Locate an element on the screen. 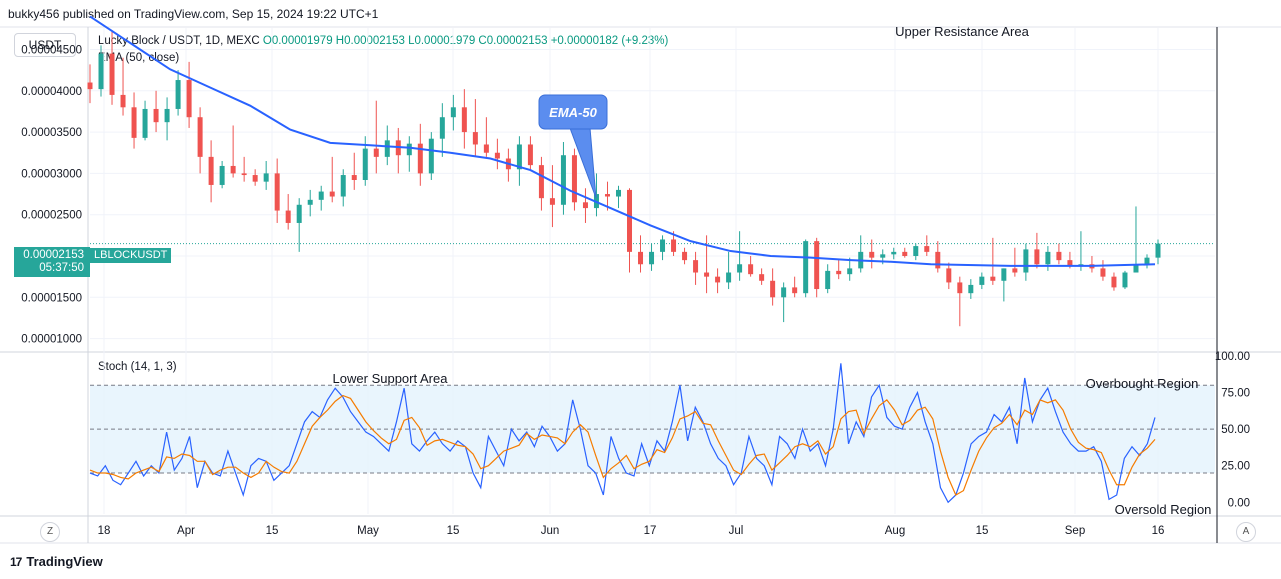 This screenshot has width=1281, height=579. ema-legend: EMA (50, close) is located at coordinates (139, 58).